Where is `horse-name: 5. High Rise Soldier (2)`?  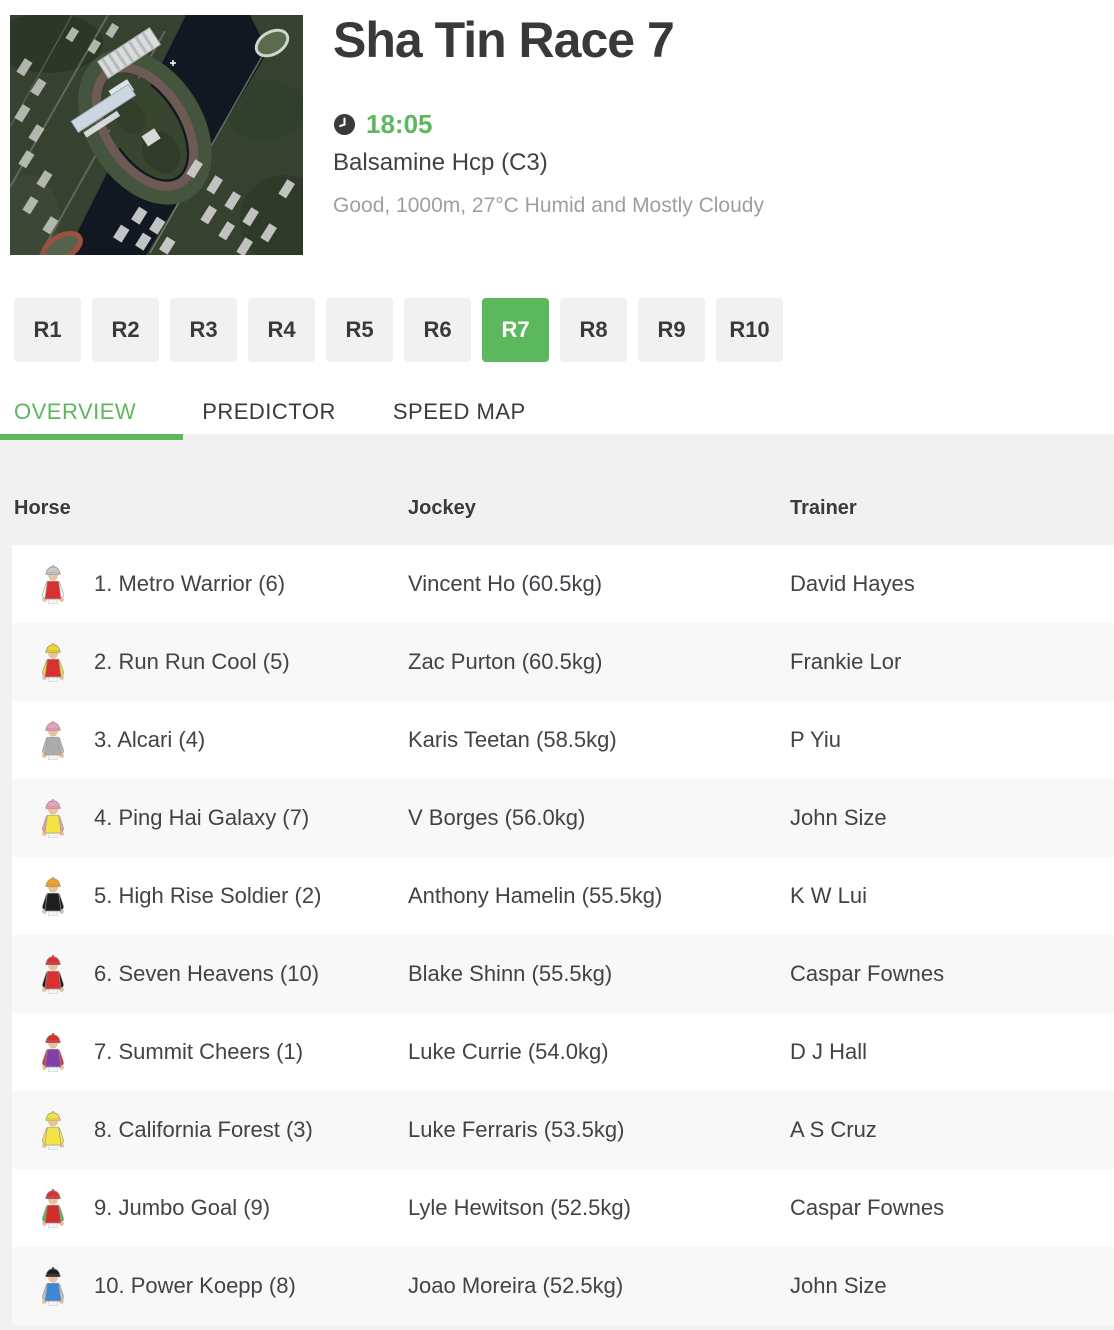
horse-name: 5. High Rise Soldier (2) is located at coordinates (208, 895).